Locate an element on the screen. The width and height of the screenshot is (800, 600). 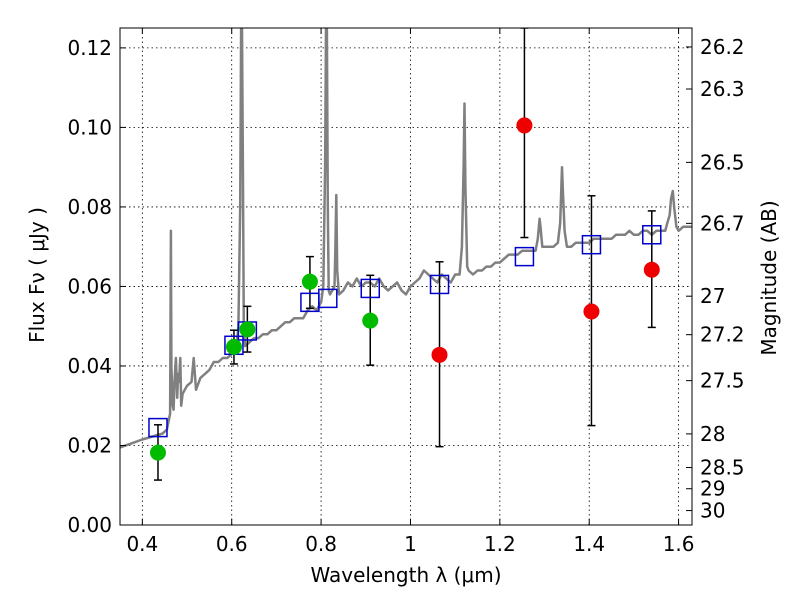
right-tick-label: 29 is located at coordinates (712, 489).